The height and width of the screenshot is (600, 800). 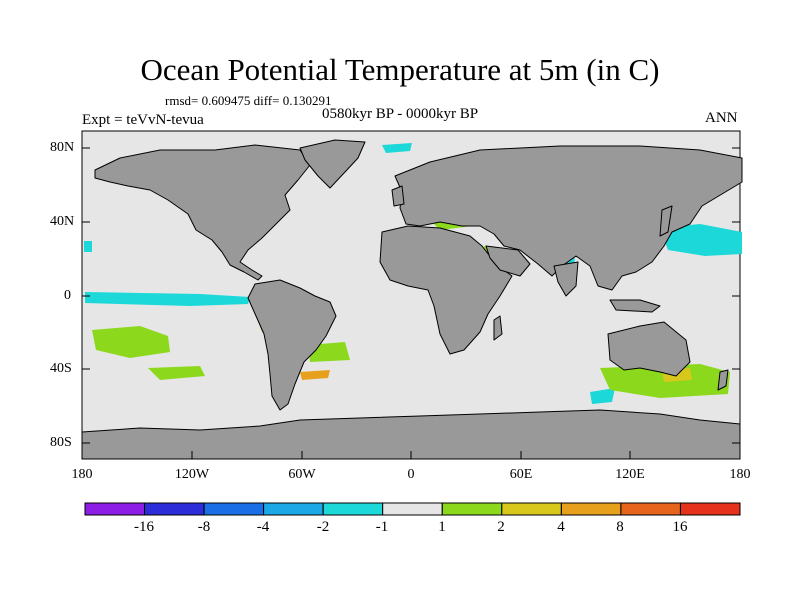 What do you see at coordinates (167, 299) in the screenshot?
I see `pacific-equatorial-cyan-patch` at bounding box center [167, 299].